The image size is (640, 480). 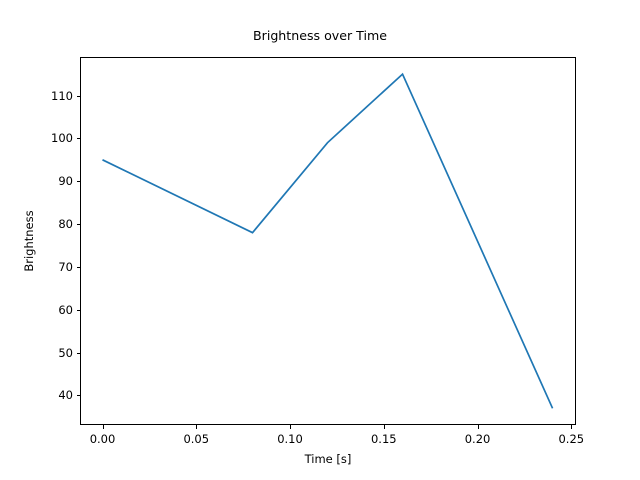 I want to click on y-tick-label: 60, so click(x=65, y=309).